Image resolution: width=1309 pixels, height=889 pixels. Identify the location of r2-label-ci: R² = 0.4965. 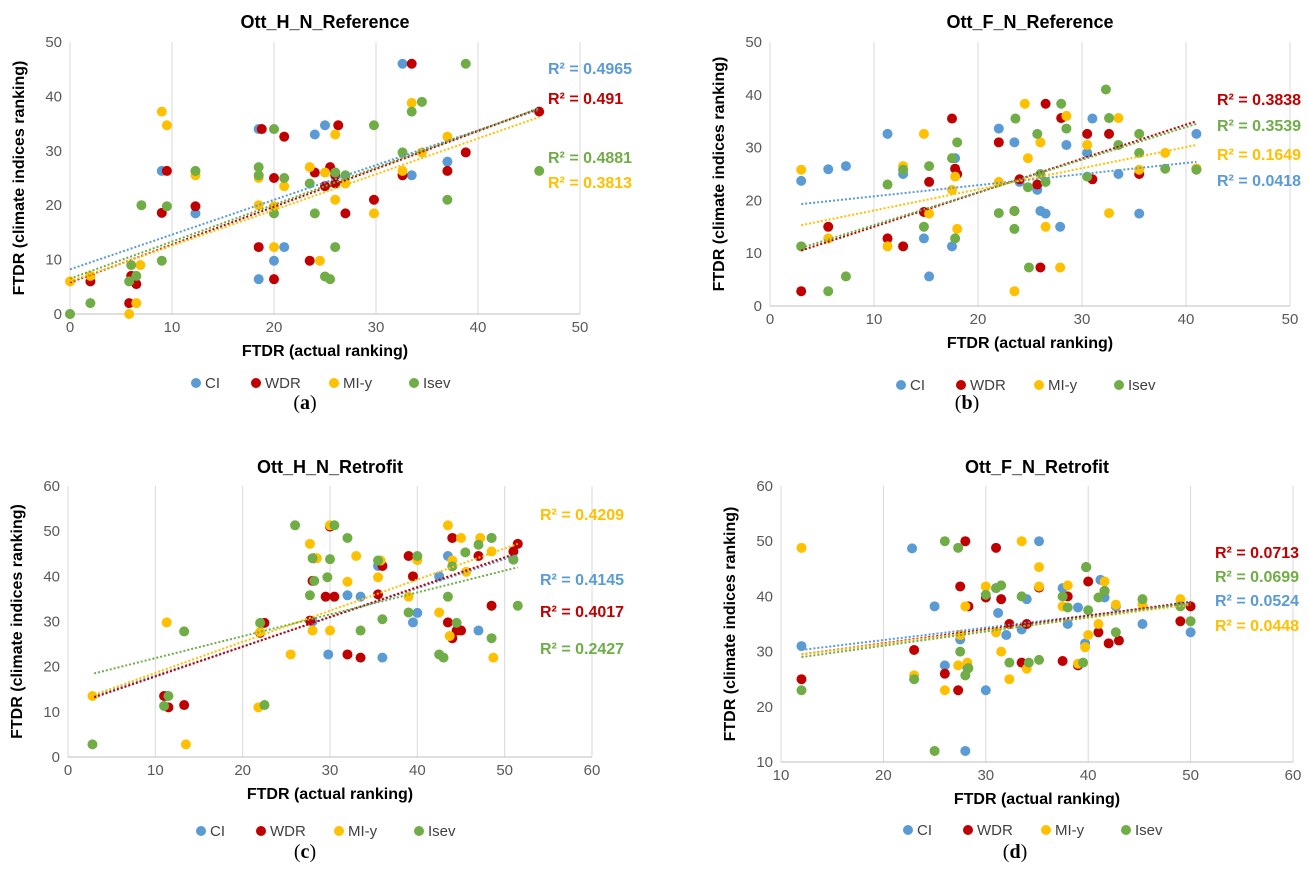
(590, 69).